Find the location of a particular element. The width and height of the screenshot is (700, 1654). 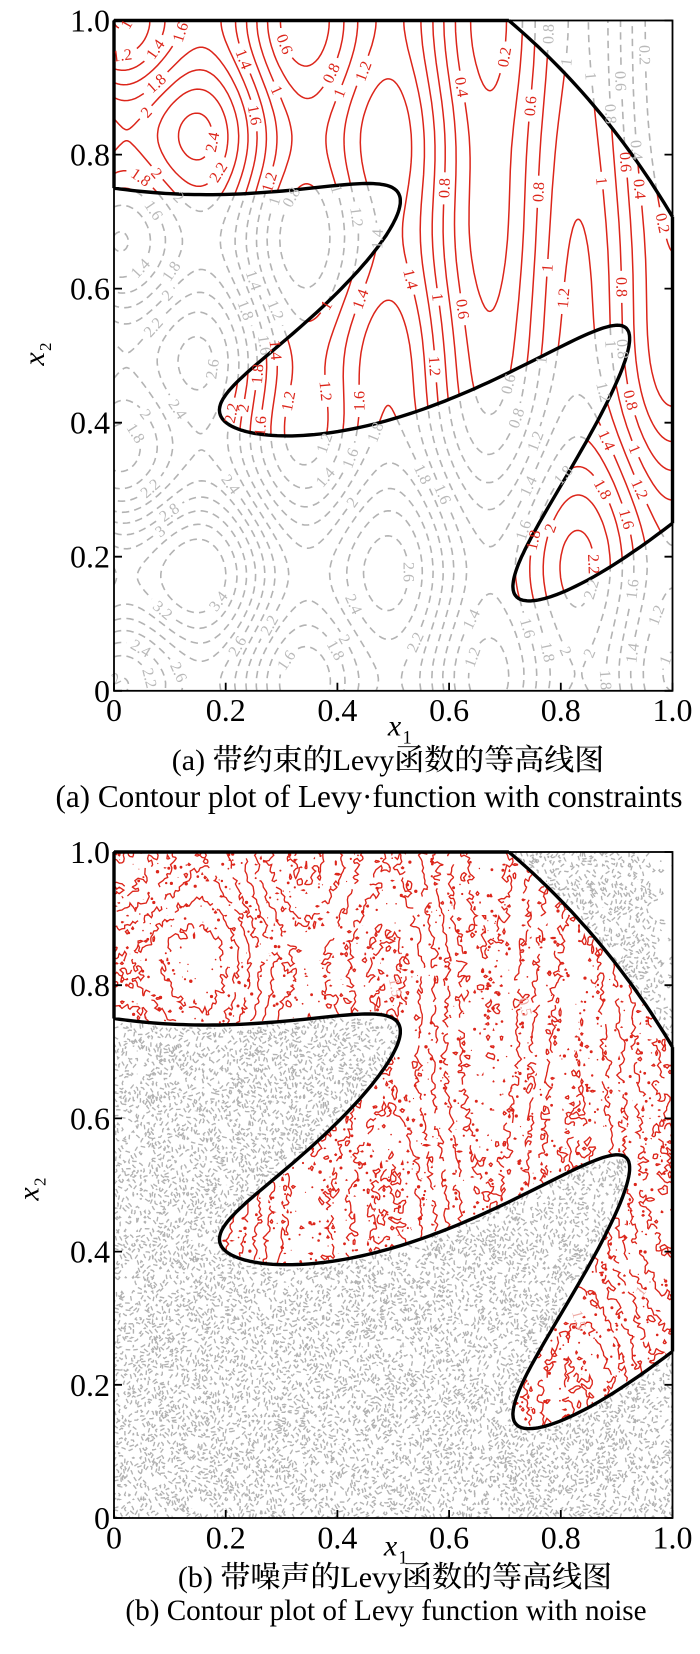

svg-text: 0.5 is located at coordinates (524, 1007).